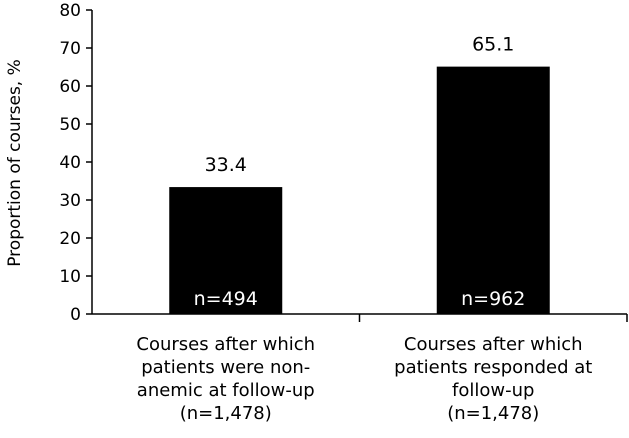 The image size is (629, 438). Describe the element at coordinates (70, 201) in the screenshot. I see `y-tick-label: 30` at that location.